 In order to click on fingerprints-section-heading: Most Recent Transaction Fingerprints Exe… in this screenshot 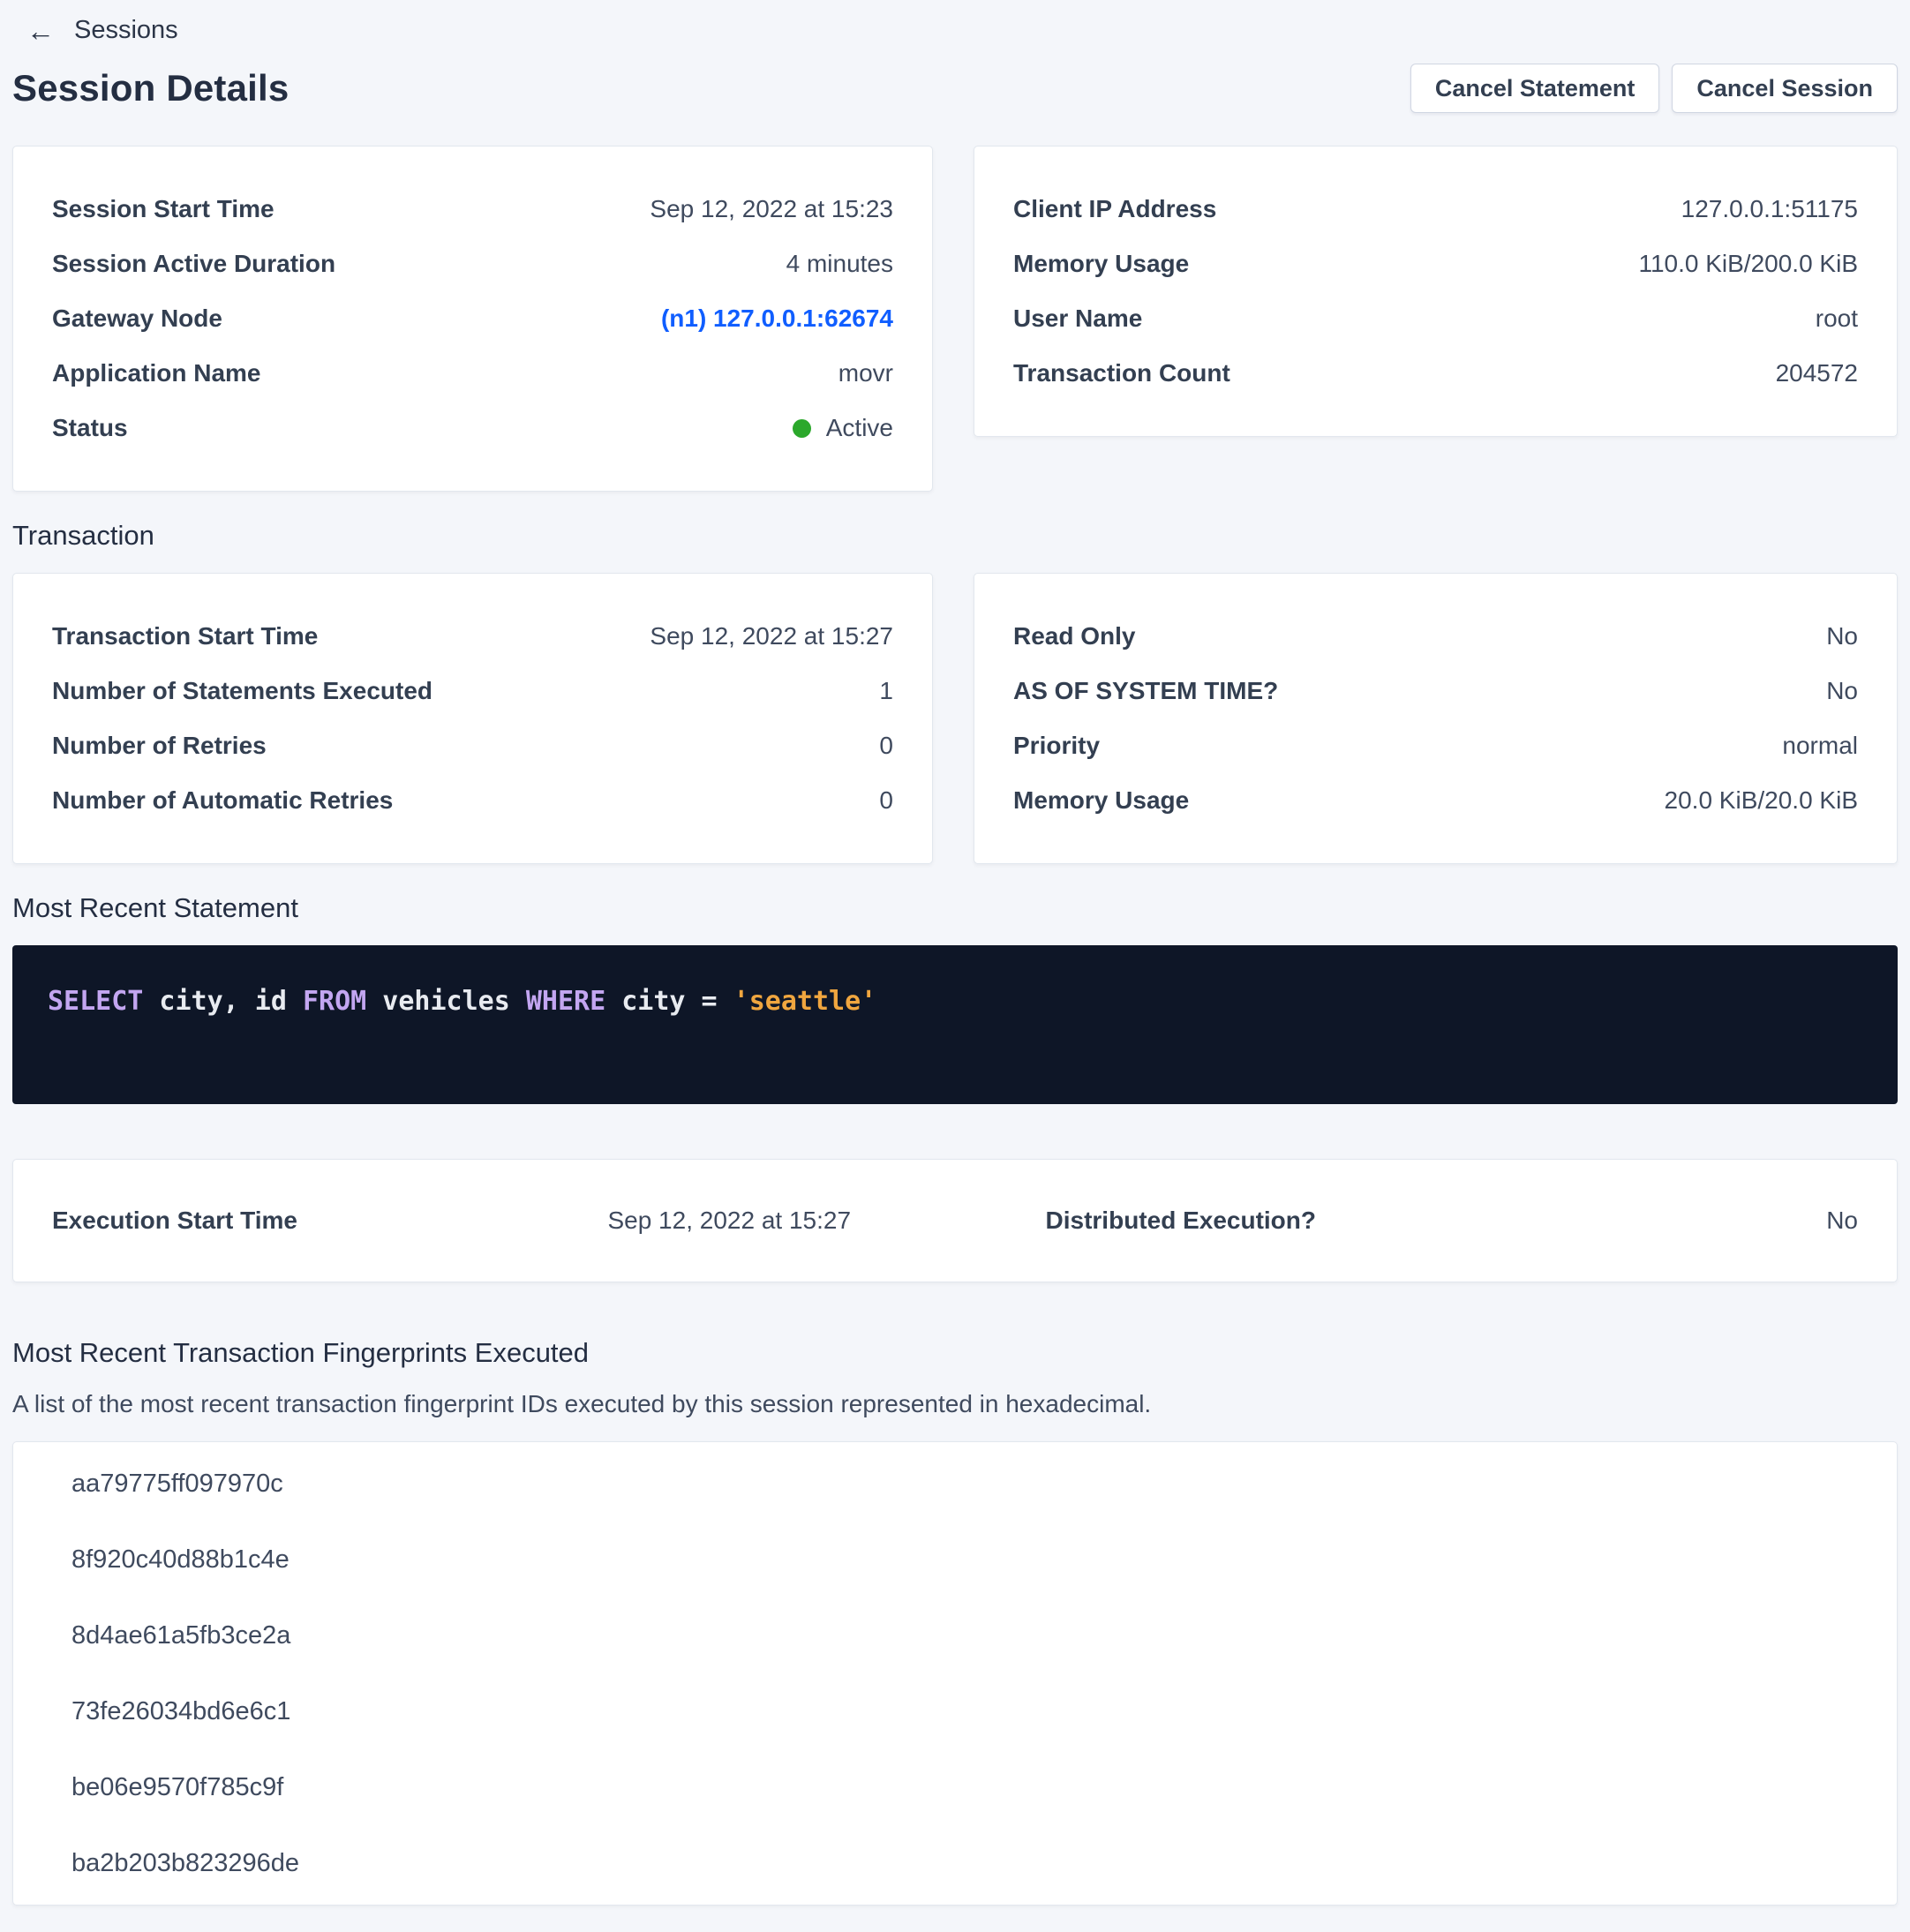, I will do `click(301, 1352)`.